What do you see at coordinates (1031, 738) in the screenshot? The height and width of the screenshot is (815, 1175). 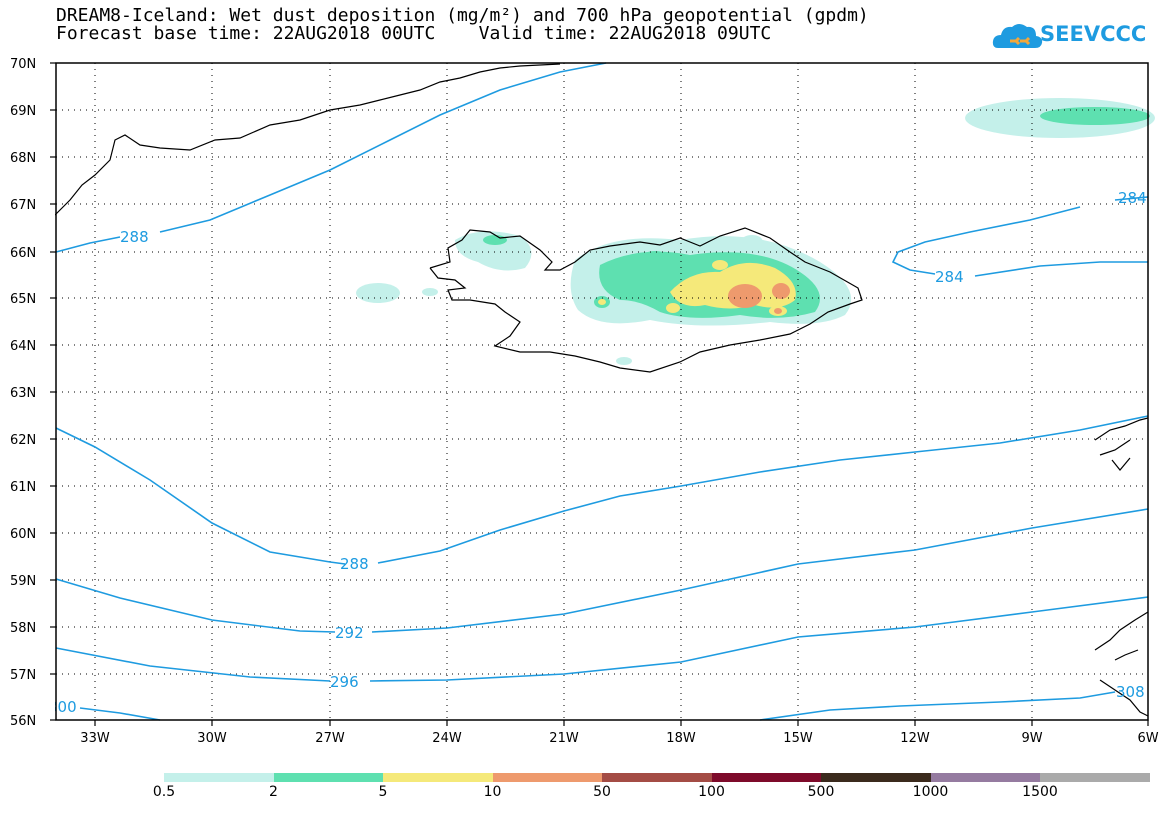 I see `lon-label: 9W` at bounding box center [1031, 738].